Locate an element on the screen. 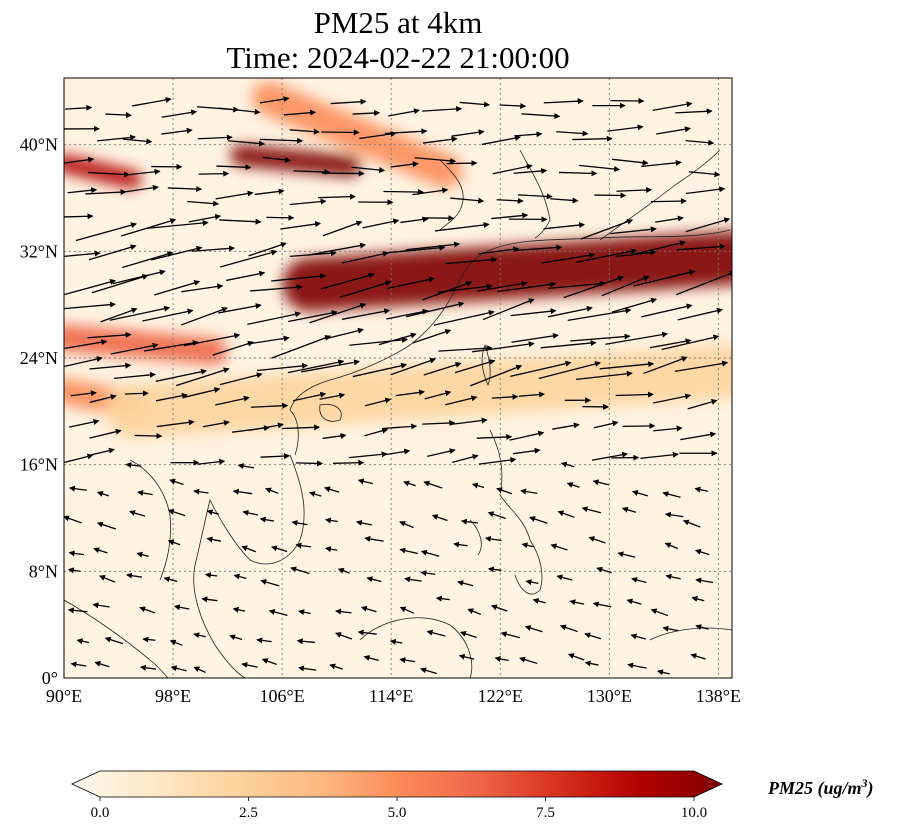 The image size is (905, 836). colorbar-tick-label: 5.0 is located at coordinates (397, 813).